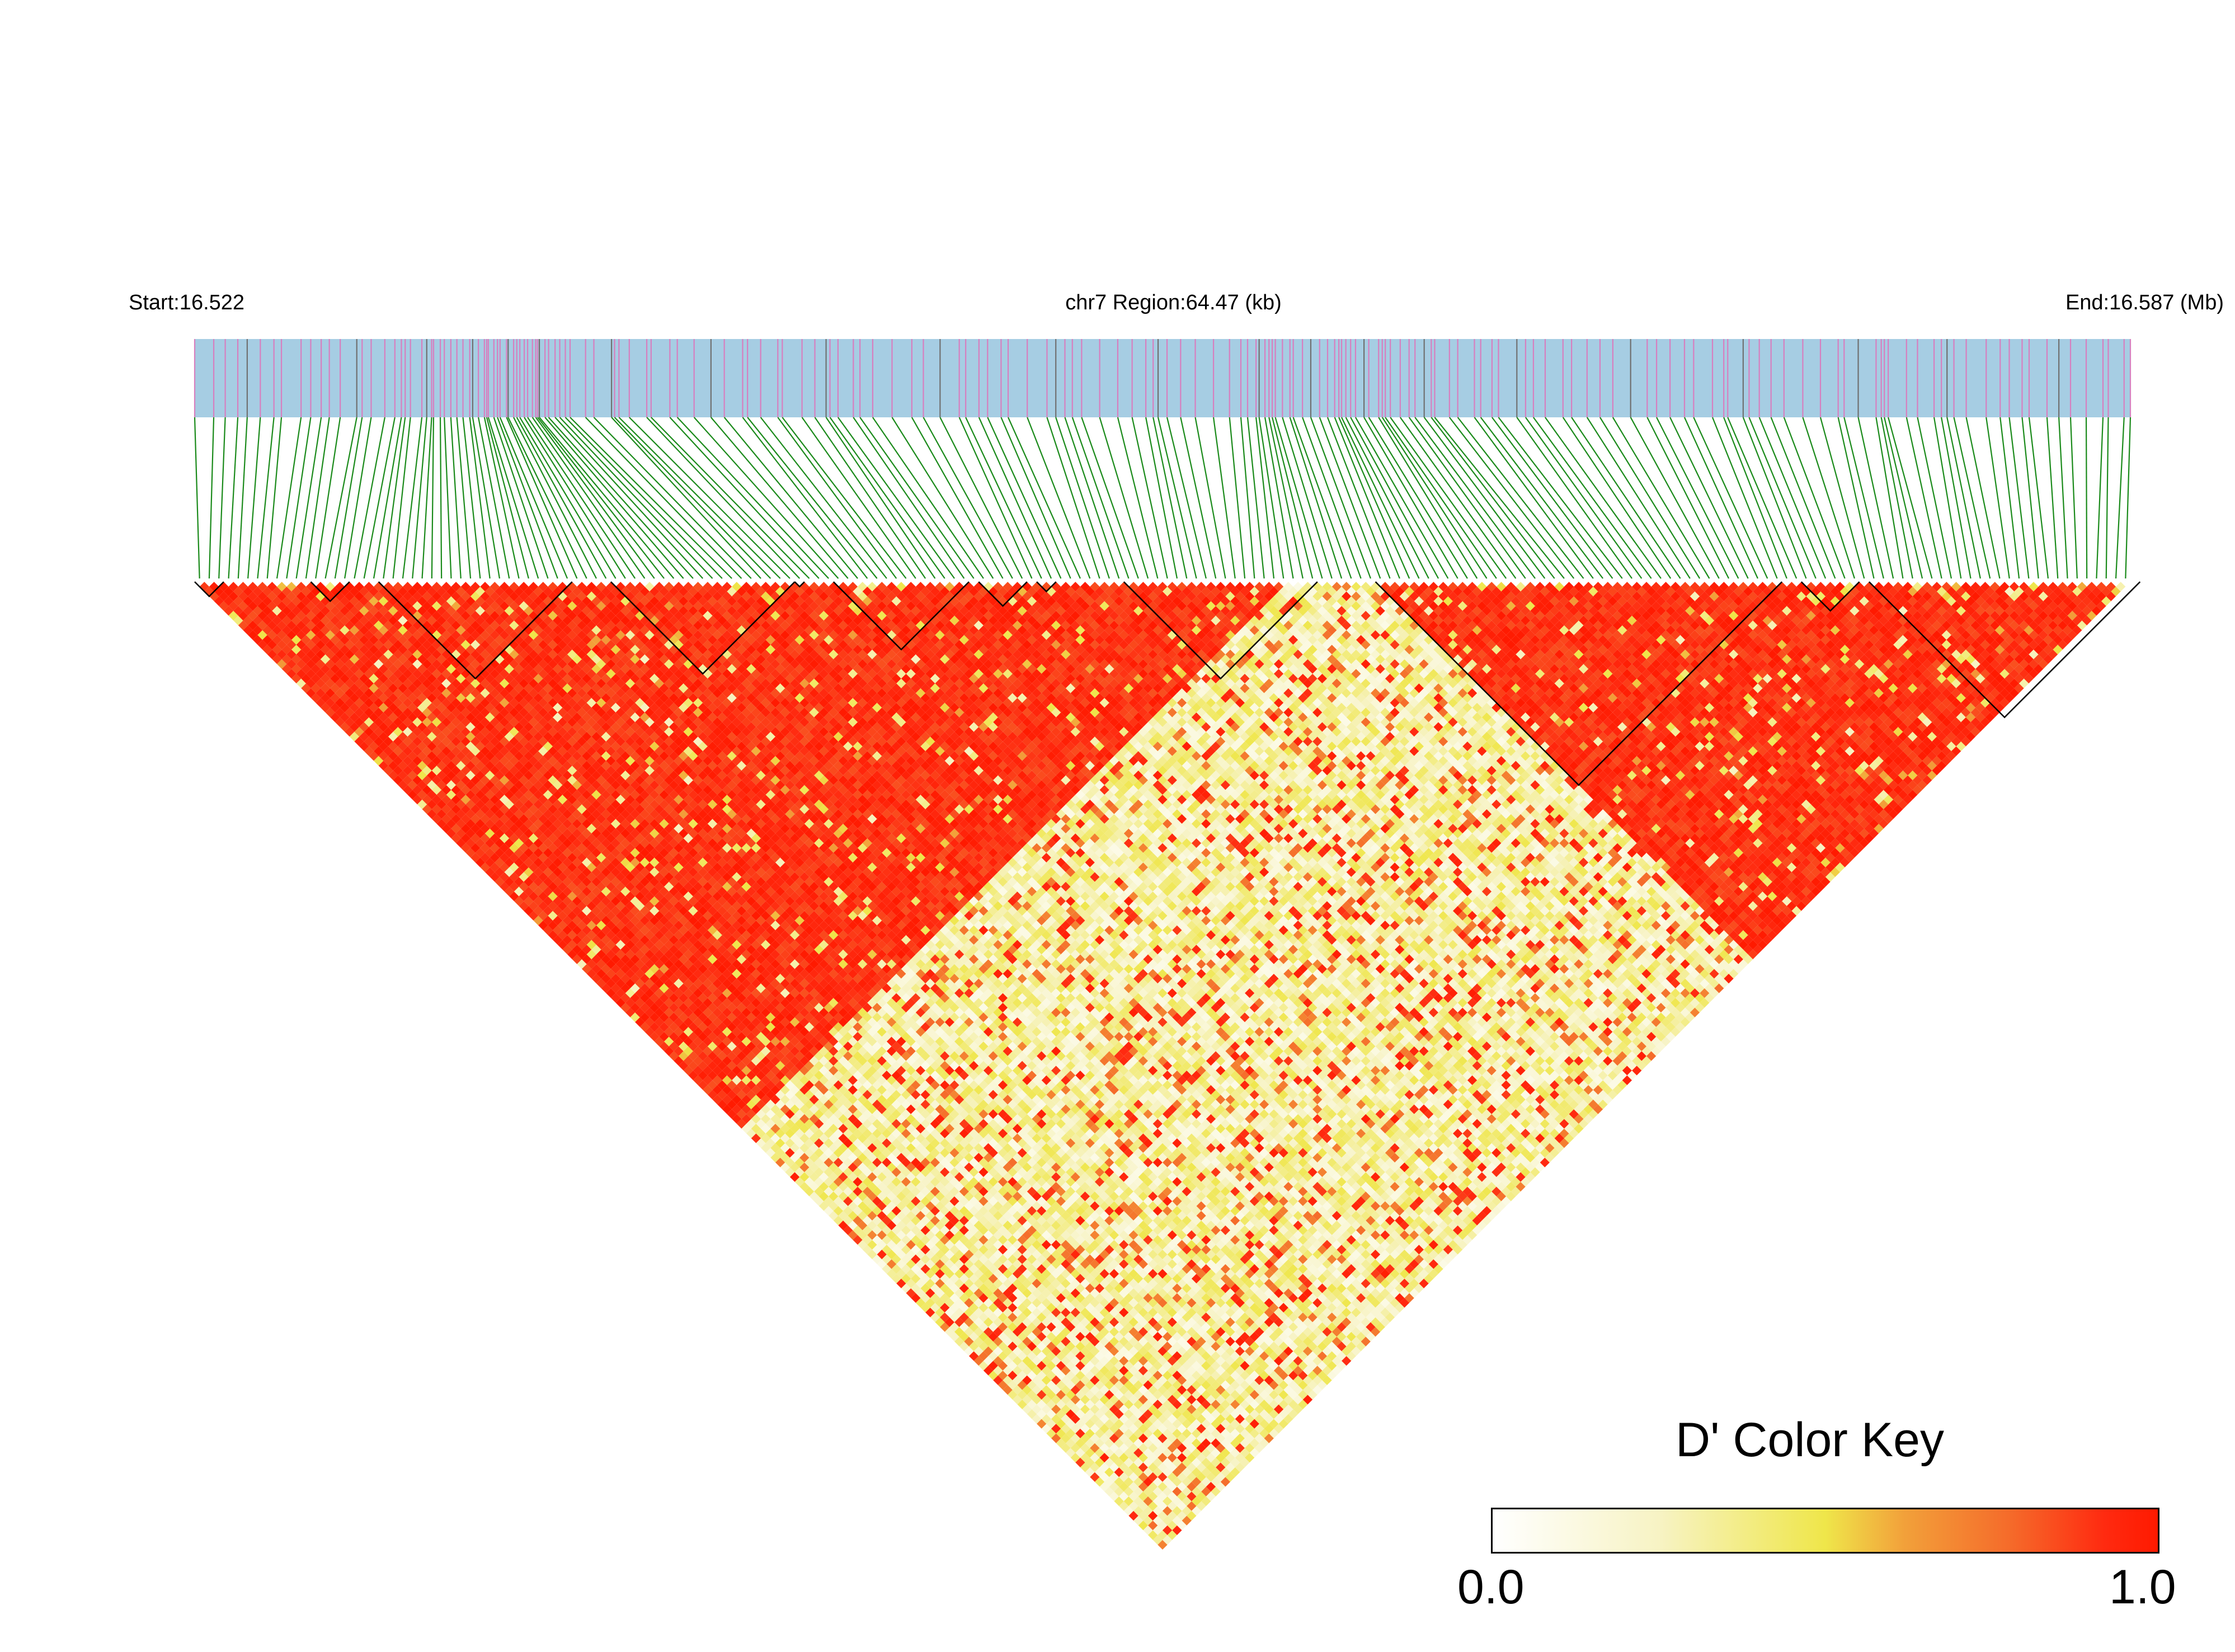 This screenshot has height=1652, width=2235. I want to click on region-label: chr7 Region:64.47 (kb), so click(1117, 303).